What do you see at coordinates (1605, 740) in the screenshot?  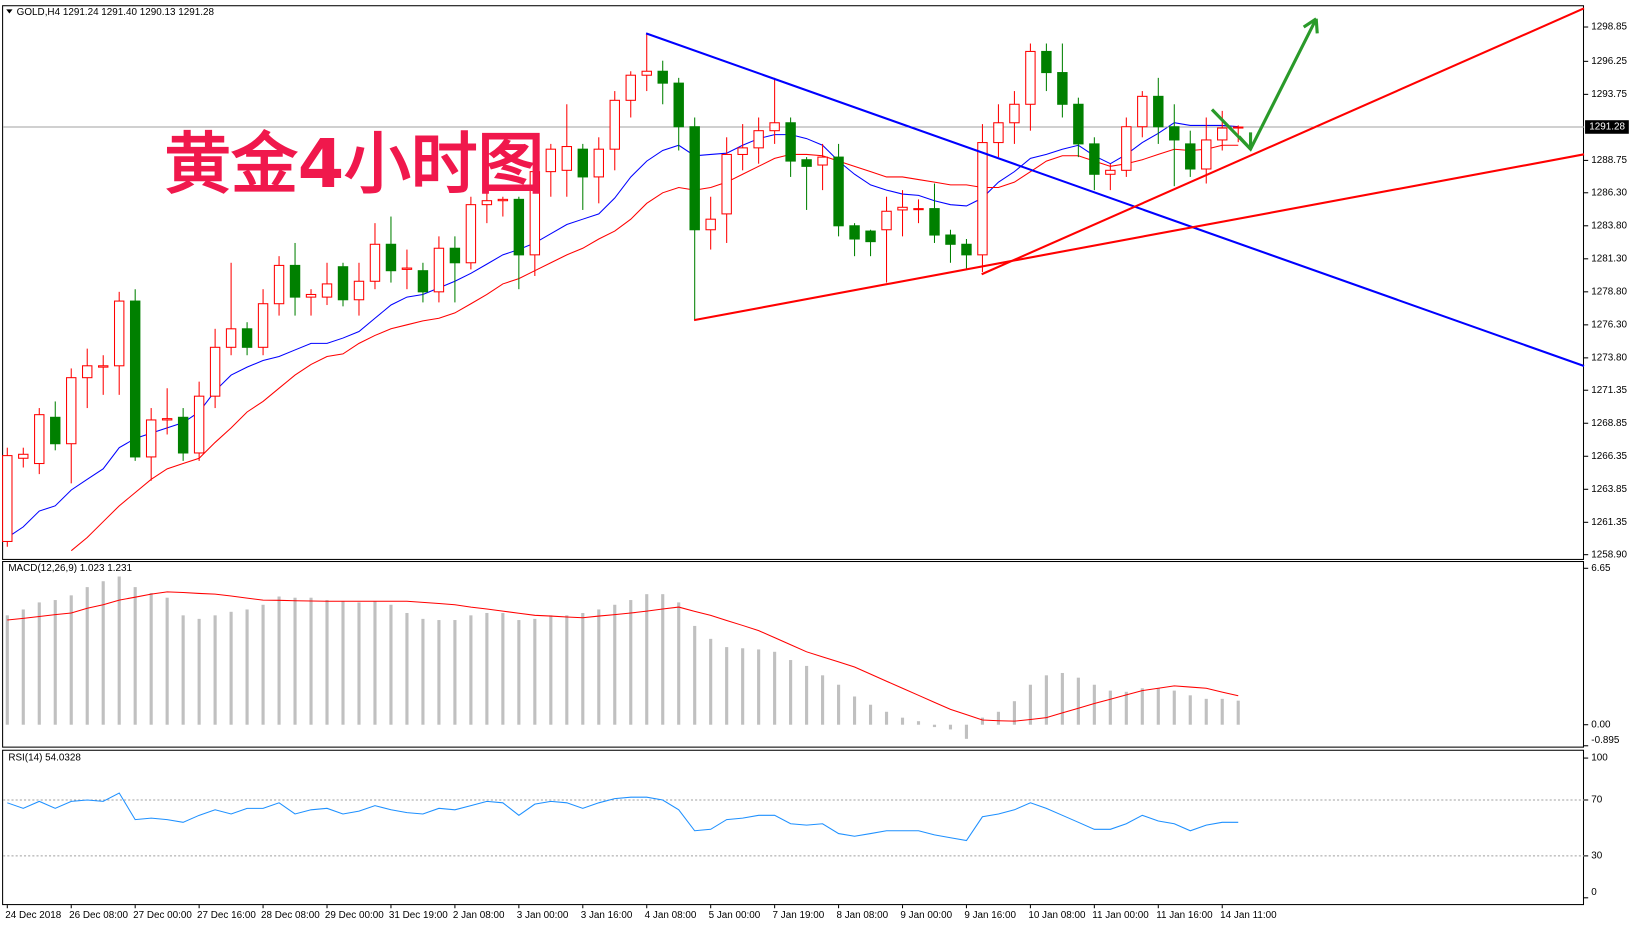 I see `y-tick-label: -0.895` at bounding box center [1605, 740].